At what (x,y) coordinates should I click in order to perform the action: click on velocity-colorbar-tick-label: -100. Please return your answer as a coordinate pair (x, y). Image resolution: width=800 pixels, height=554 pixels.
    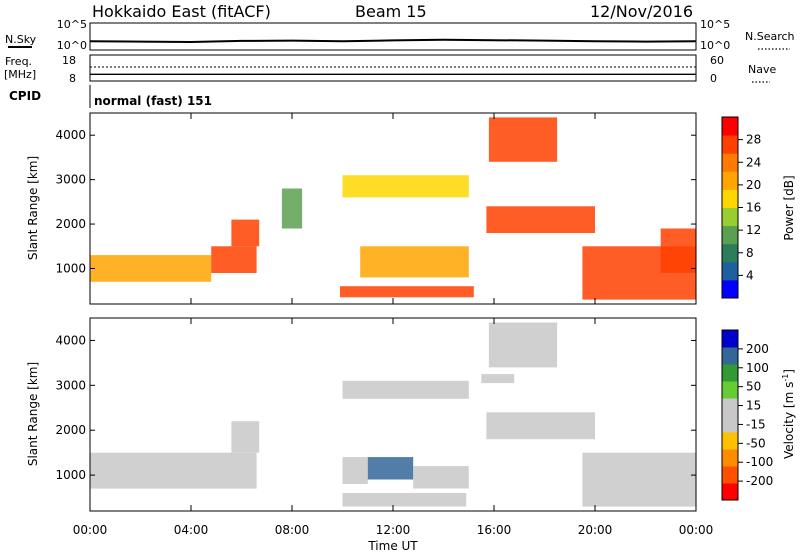
    Looking at the image, I should click on (759, 462).